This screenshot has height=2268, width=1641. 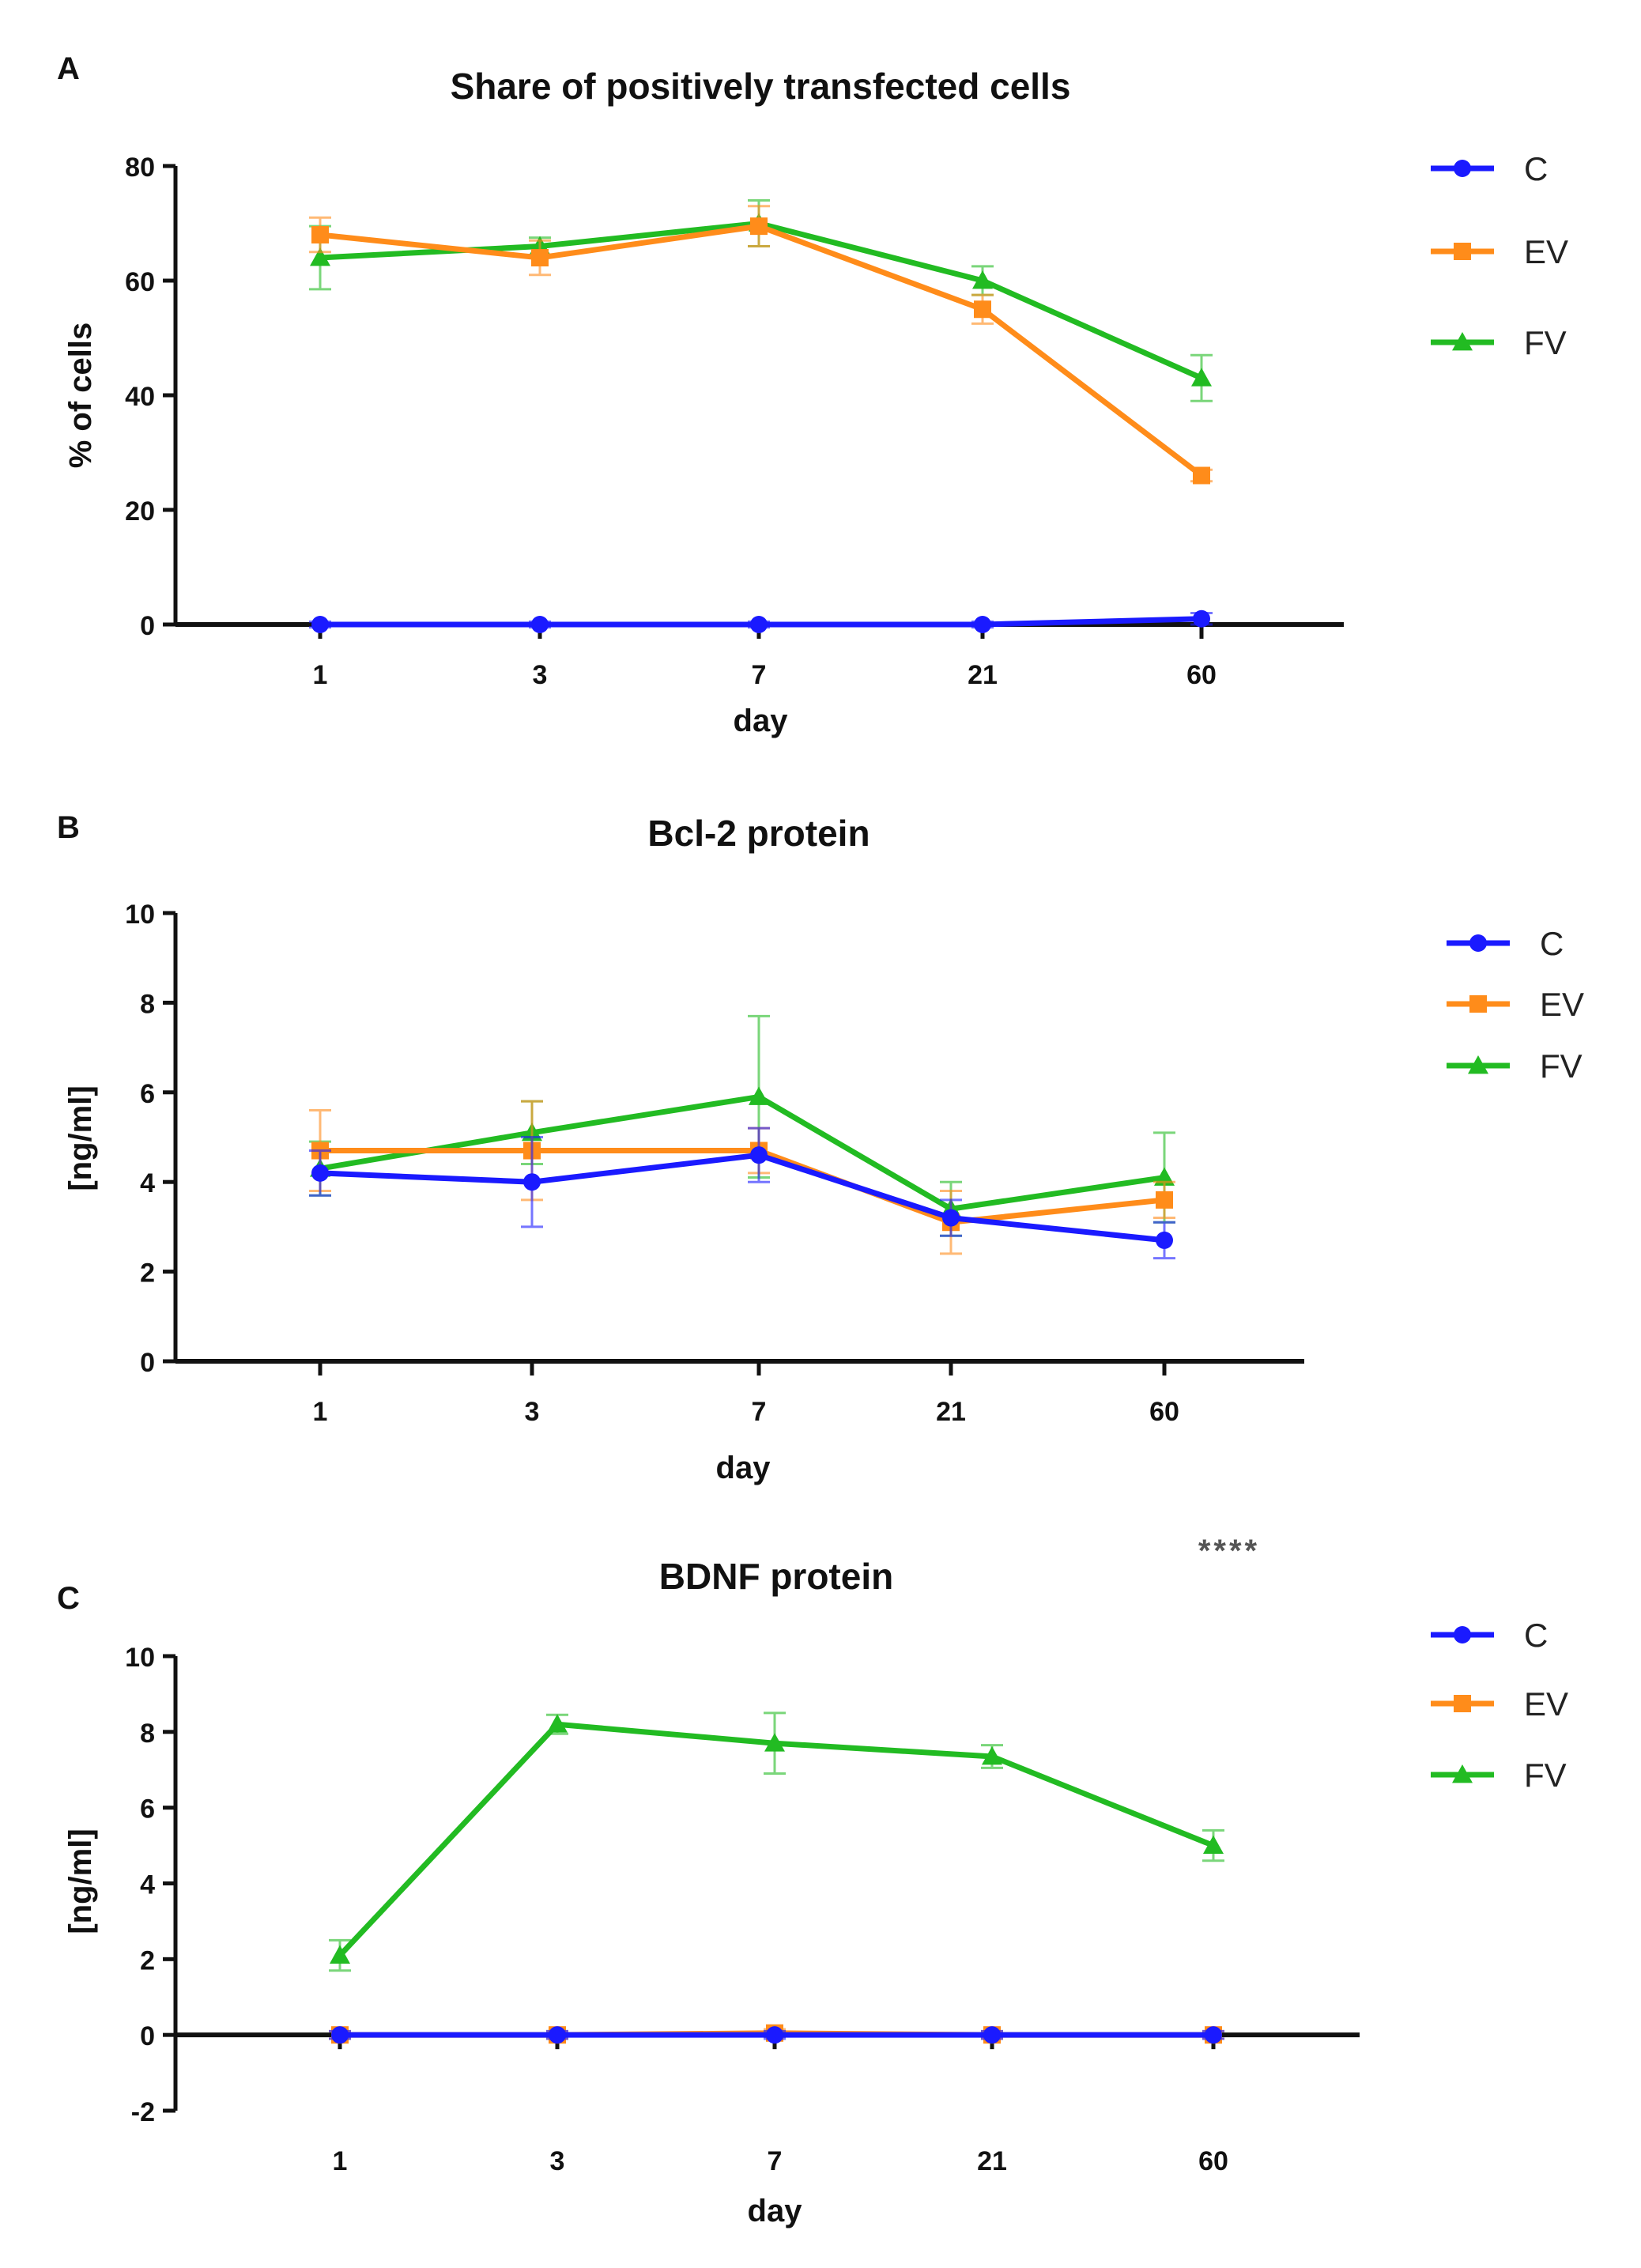 I want to click on chart-title: Bcl-2 protein, so click(x=759, y=833).